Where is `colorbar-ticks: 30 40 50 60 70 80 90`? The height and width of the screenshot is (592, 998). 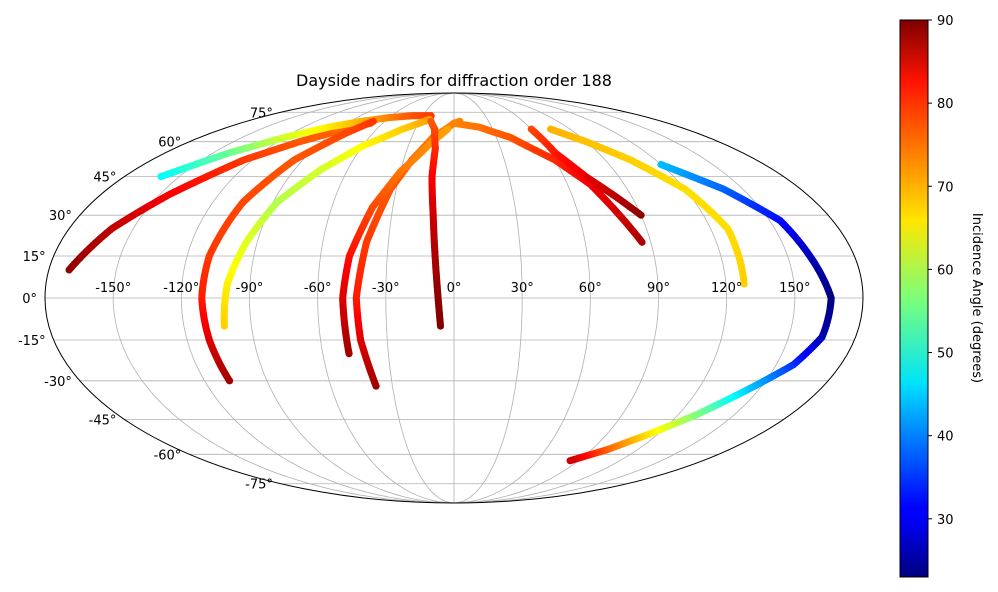
colorbar-ticks: 30 40 50 60 70 80 90 is located at coordinates (941, 271).